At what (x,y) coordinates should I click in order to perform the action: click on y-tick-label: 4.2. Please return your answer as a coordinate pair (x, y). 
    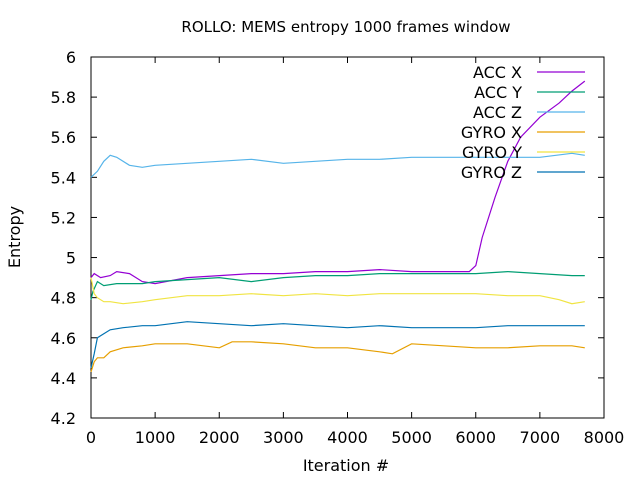
    Looking at the image, I should click on (63, 418).